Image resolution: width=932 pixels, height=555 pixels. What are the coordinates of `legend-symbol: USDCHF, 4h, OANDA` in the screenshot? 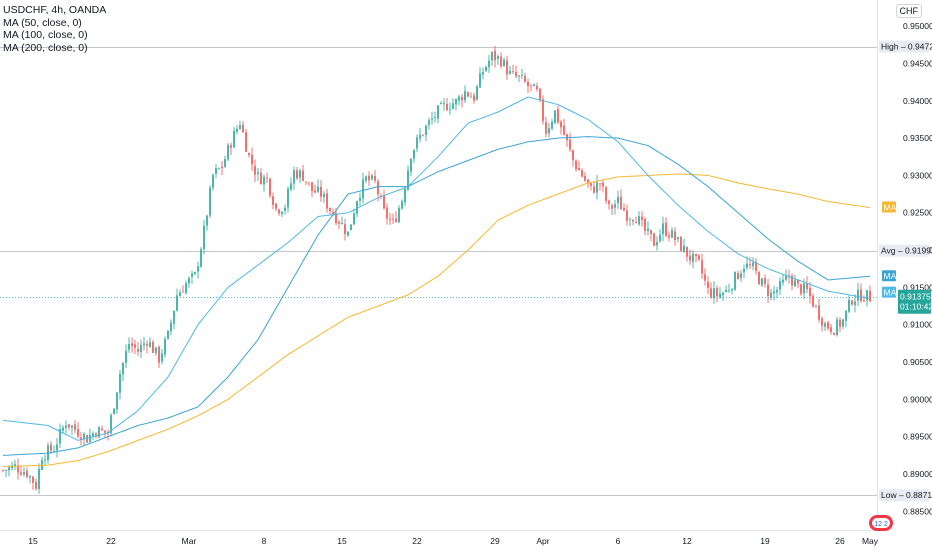 It's located at (55, 10).